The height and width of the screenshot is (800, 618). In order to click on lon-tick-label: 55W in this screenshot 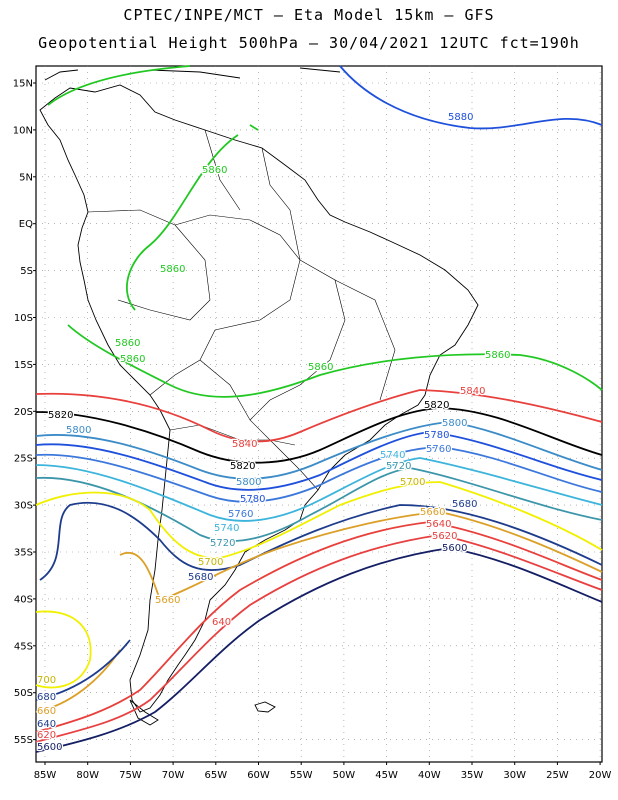, I will do `click(301, 775)`.